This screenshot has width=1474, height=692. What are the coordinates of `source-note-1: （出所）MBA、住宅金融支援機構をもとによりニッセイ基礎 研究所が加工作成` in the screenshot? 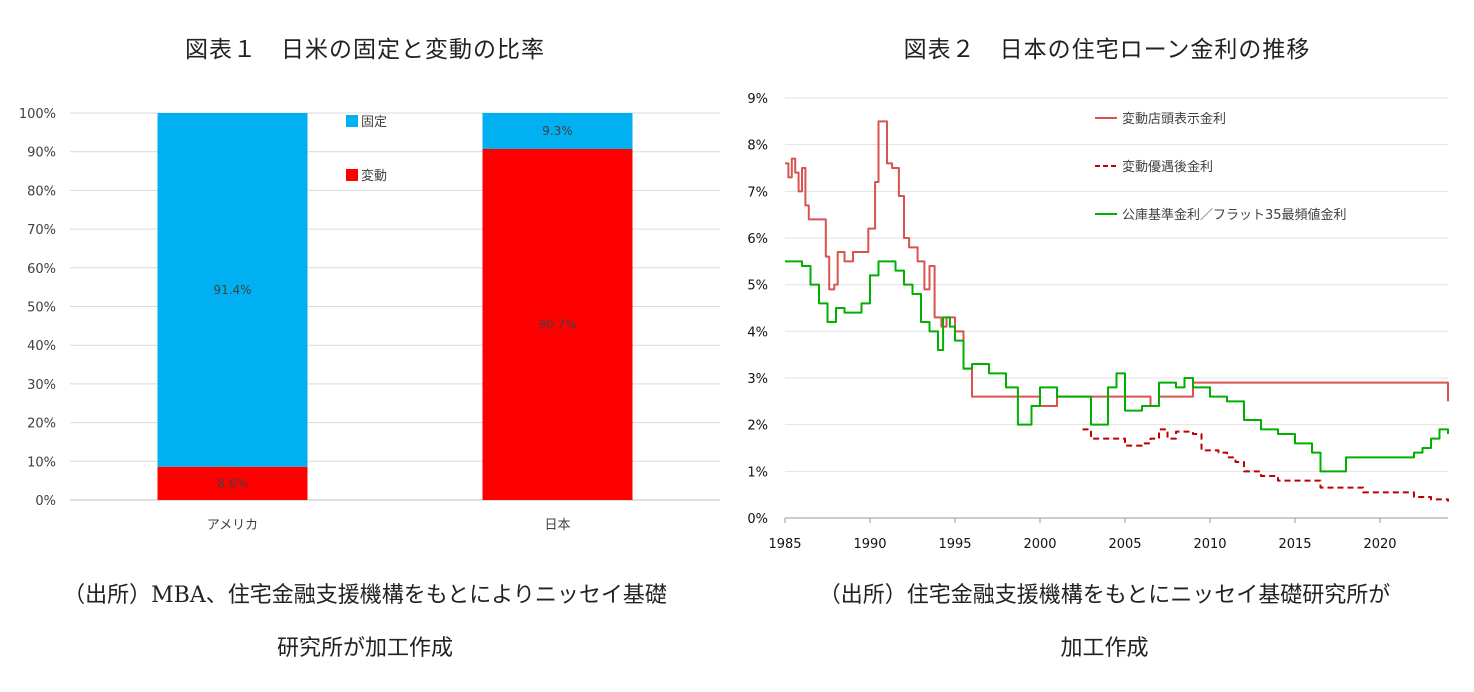 It's located at (365, 625).